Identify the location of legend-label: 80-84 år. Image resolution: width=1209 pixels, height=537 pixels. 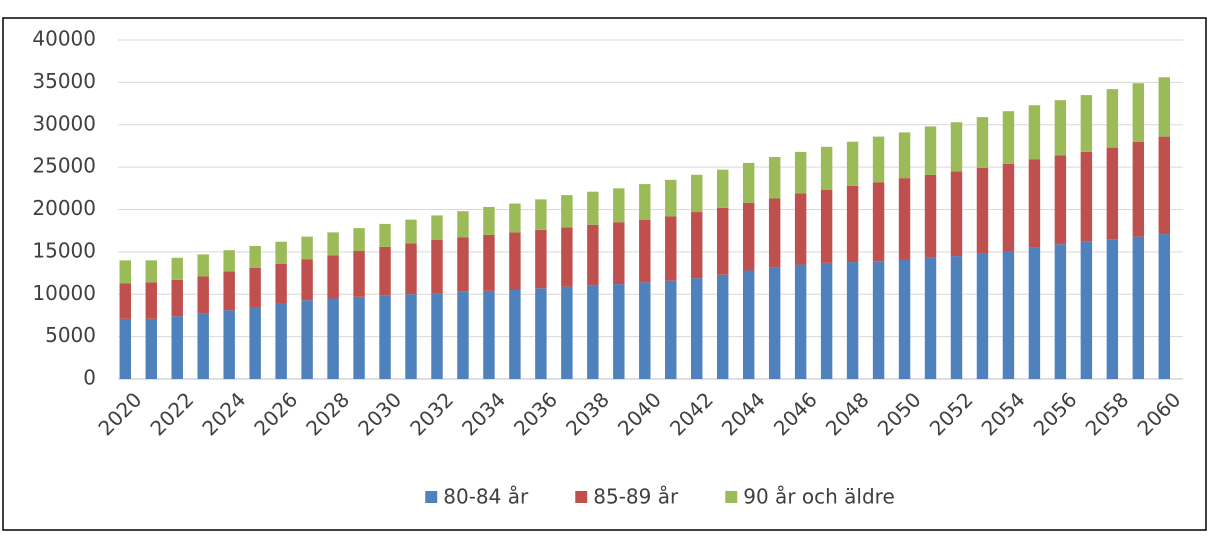
(486, 497).